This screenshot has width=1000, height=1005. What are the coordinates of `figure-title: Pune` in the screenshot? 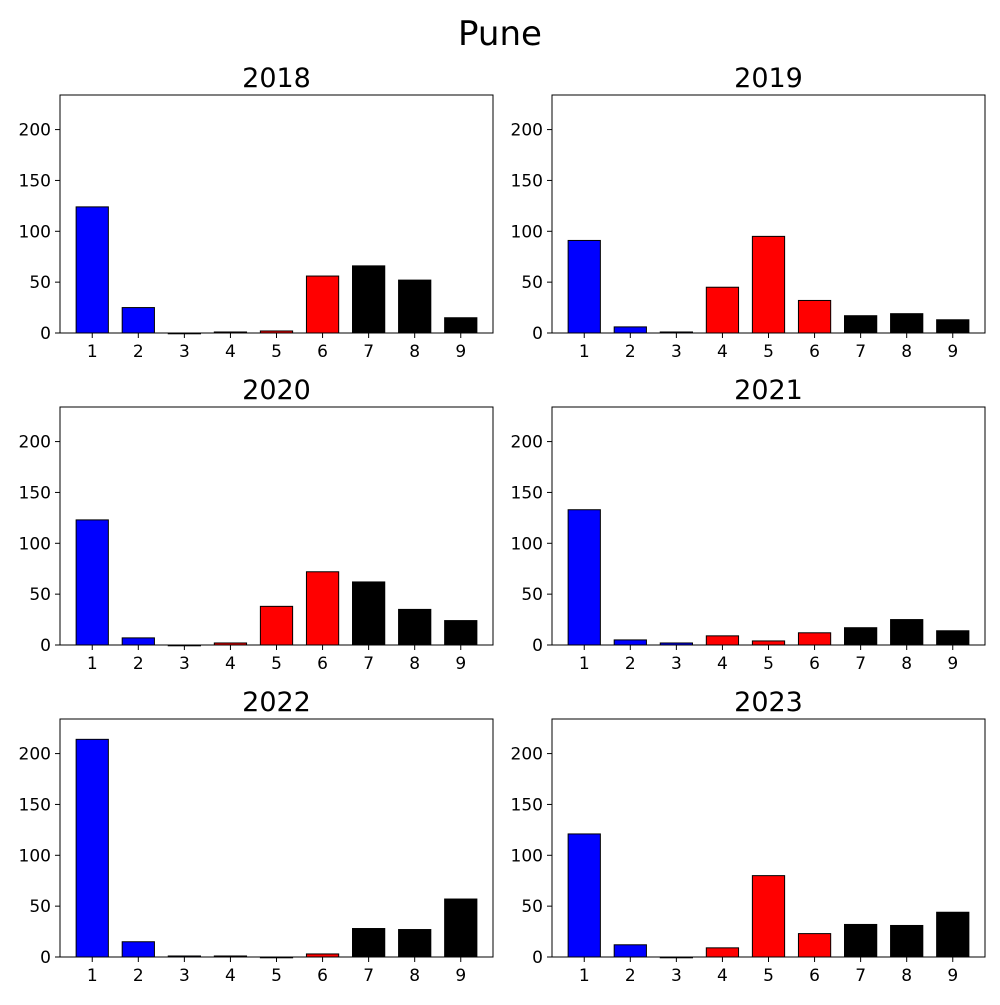 It's located at (500, 34).